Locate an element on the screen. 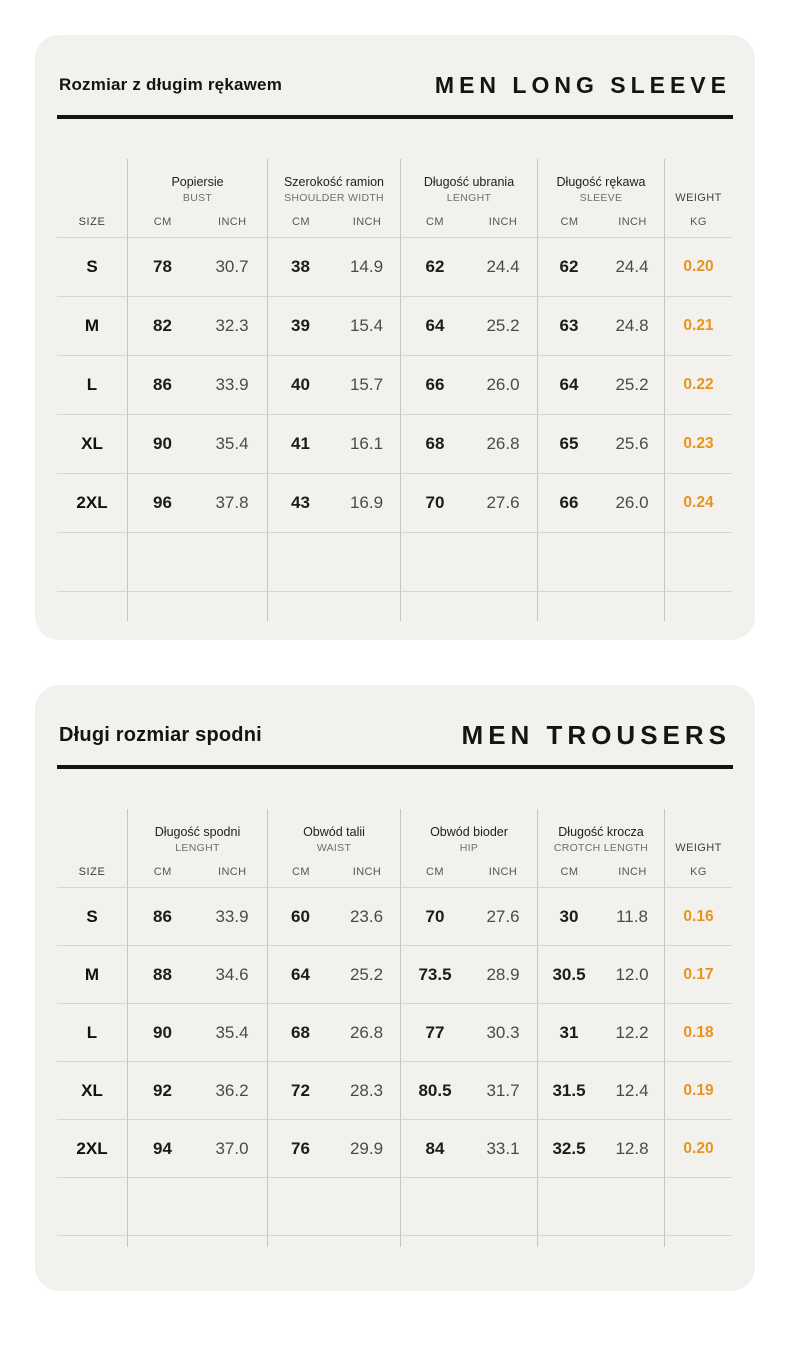 This screenshot has height=1355, width=790. cm-value: 86 is located at coordinates (162, 916).